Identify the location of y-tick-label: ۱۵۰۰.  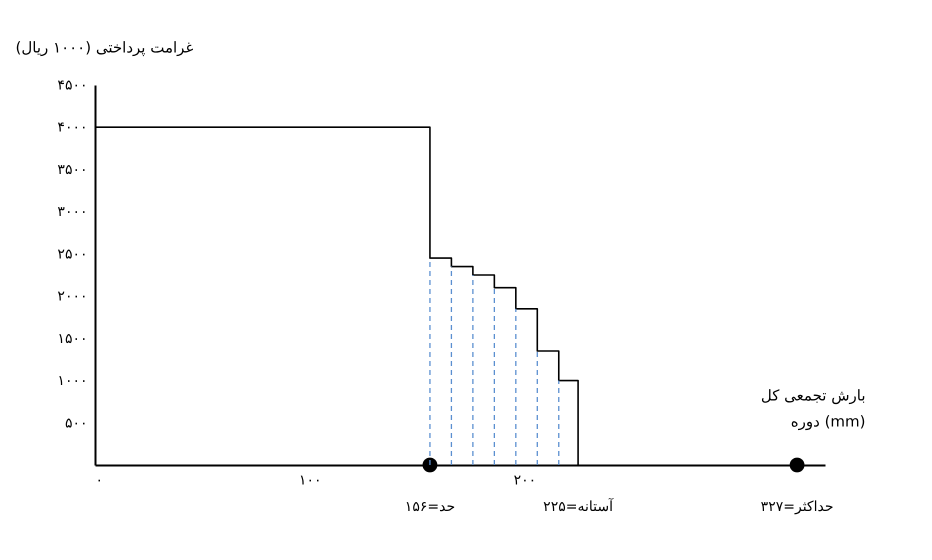
(72, 338).